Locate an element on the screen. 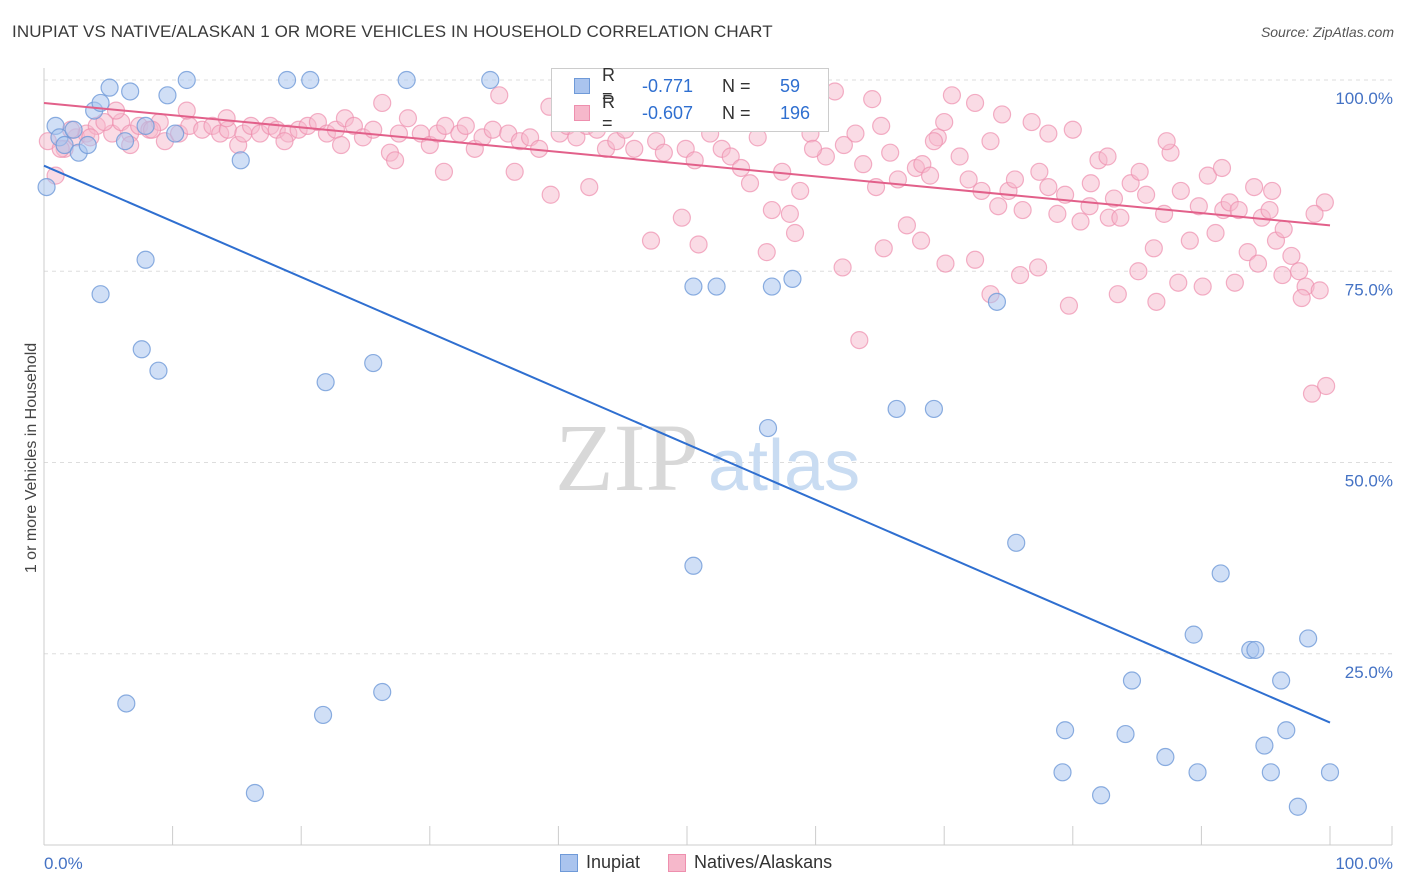 This screenshot has width=1406, height=892. inupiat-swatch is located at coordinates (582, 86).